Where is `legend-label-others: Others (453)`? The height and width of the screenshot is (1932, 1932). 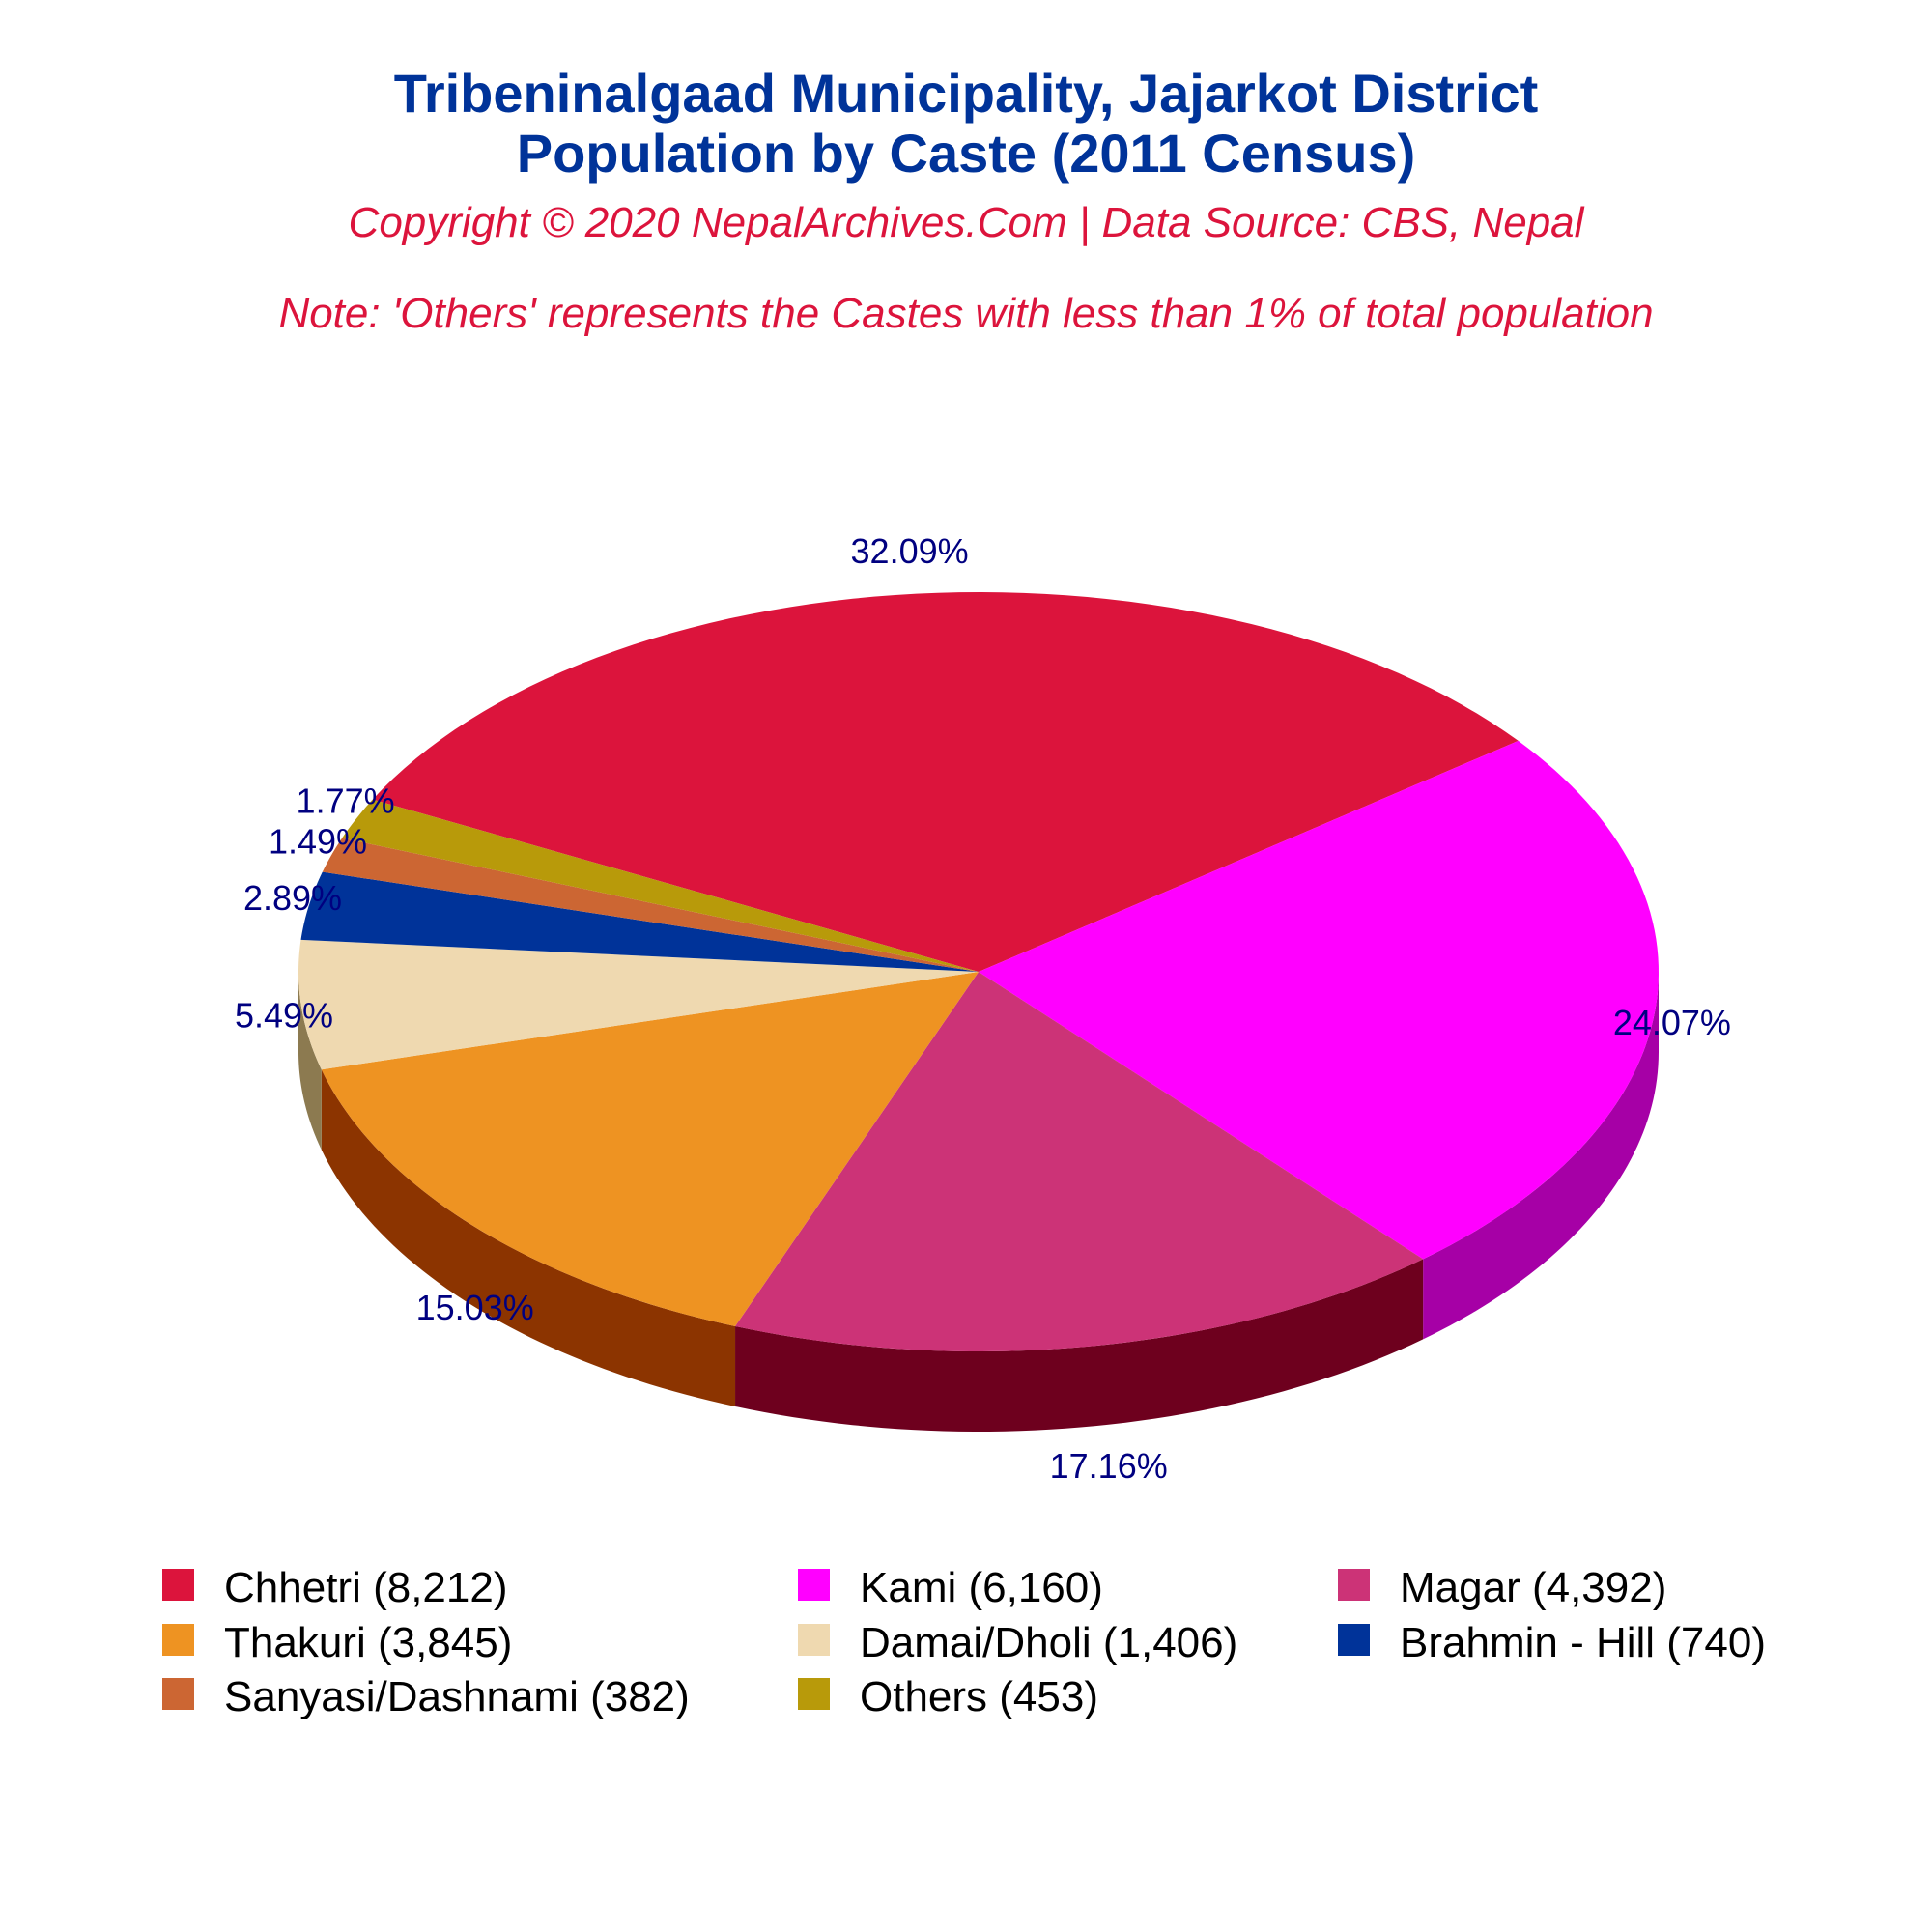 legend-label-others: Others (453) is located at coordinates (979, 1696).